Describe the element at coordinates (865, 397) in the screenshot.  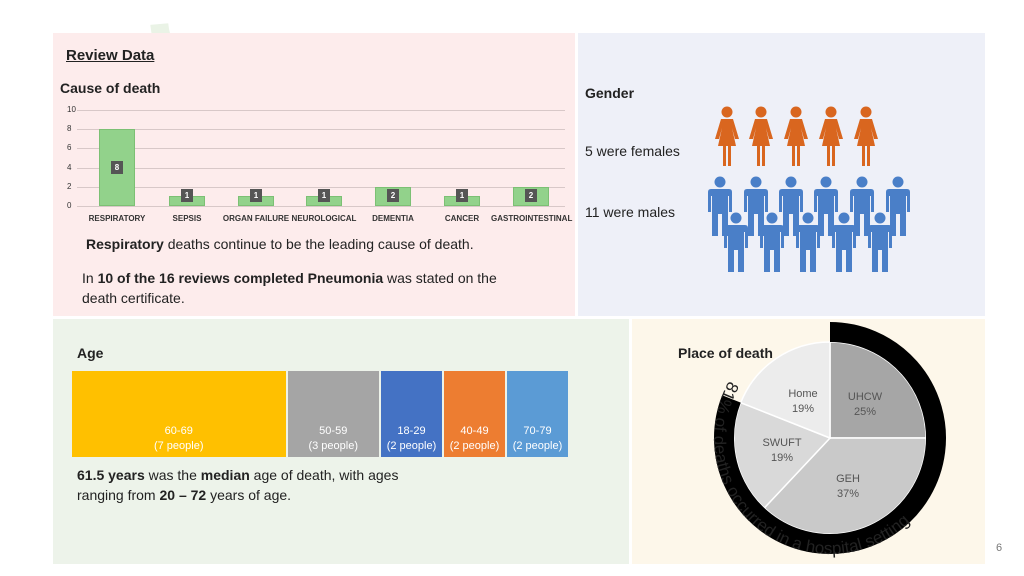
I see `pie-slice-name: UHCW` at that location.